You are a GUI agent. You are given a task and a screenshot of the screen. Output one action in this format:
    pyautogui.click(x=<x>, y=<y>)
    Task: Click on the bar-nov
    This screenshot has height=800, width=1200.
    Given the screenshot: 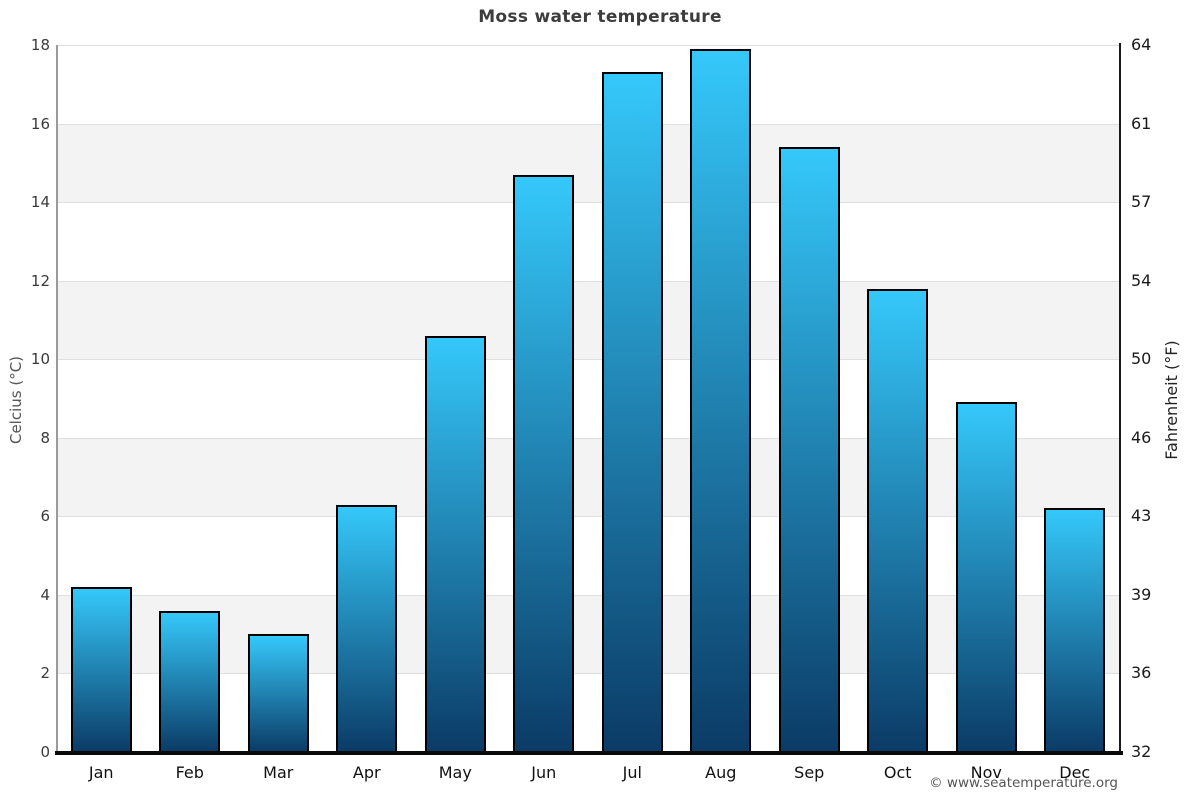 What is the action you would take?
    pyautogui.click(x=986, y=577)
    